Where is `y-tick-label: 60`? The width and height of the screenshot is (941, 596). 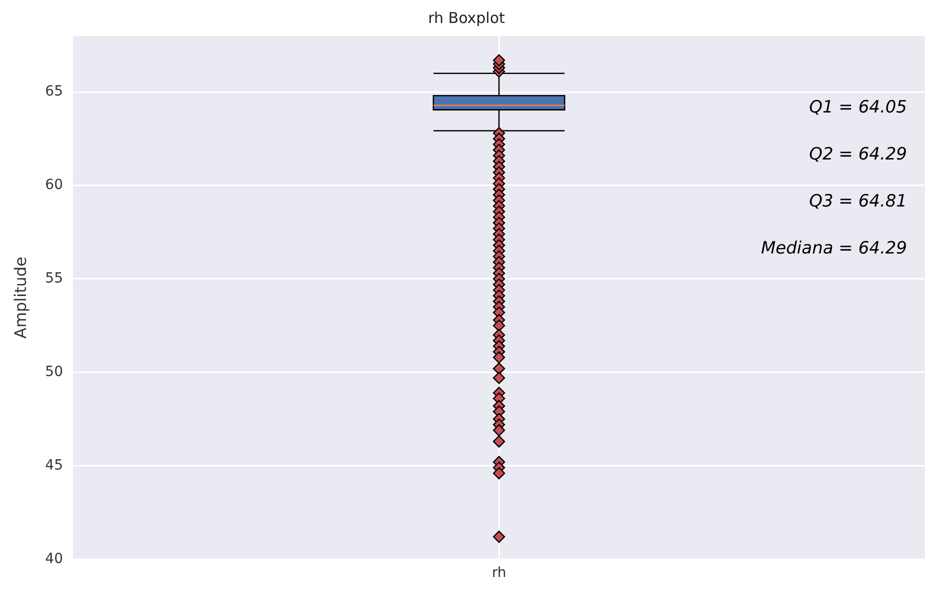
y-tick-label: 60 is located at coordinates (54, 185).